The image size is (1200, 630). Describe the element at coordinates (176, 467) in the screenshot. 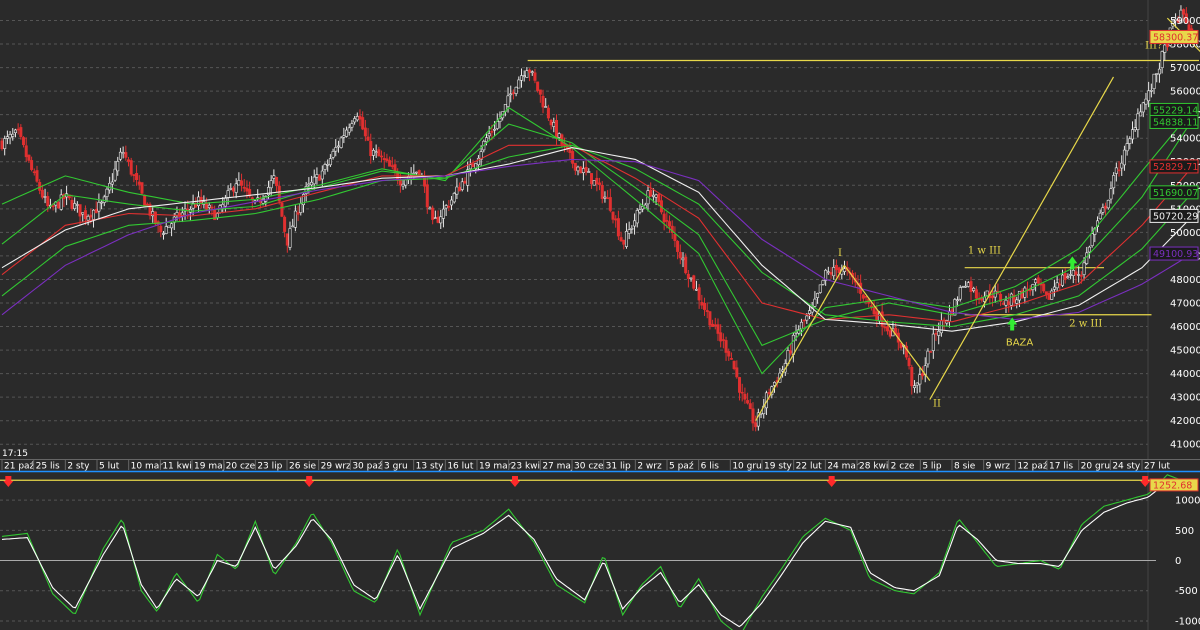

I see `x-tick-label: 11 kwi` at that location.